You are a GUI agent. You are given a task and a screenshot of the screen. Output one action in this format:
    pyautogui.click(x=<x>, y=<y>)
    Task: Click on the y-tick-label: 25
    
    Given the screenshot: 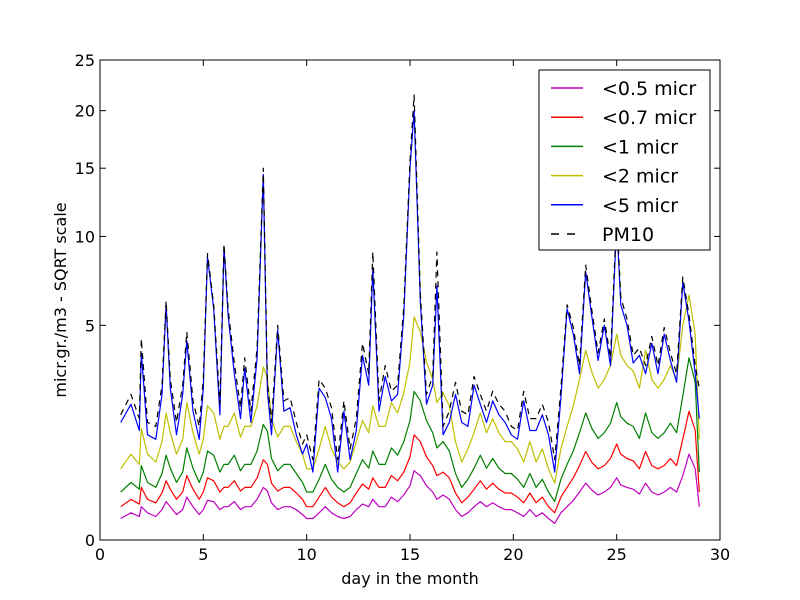 What is the action you would take?
    pyautogui.click(x=85, y=60)
    